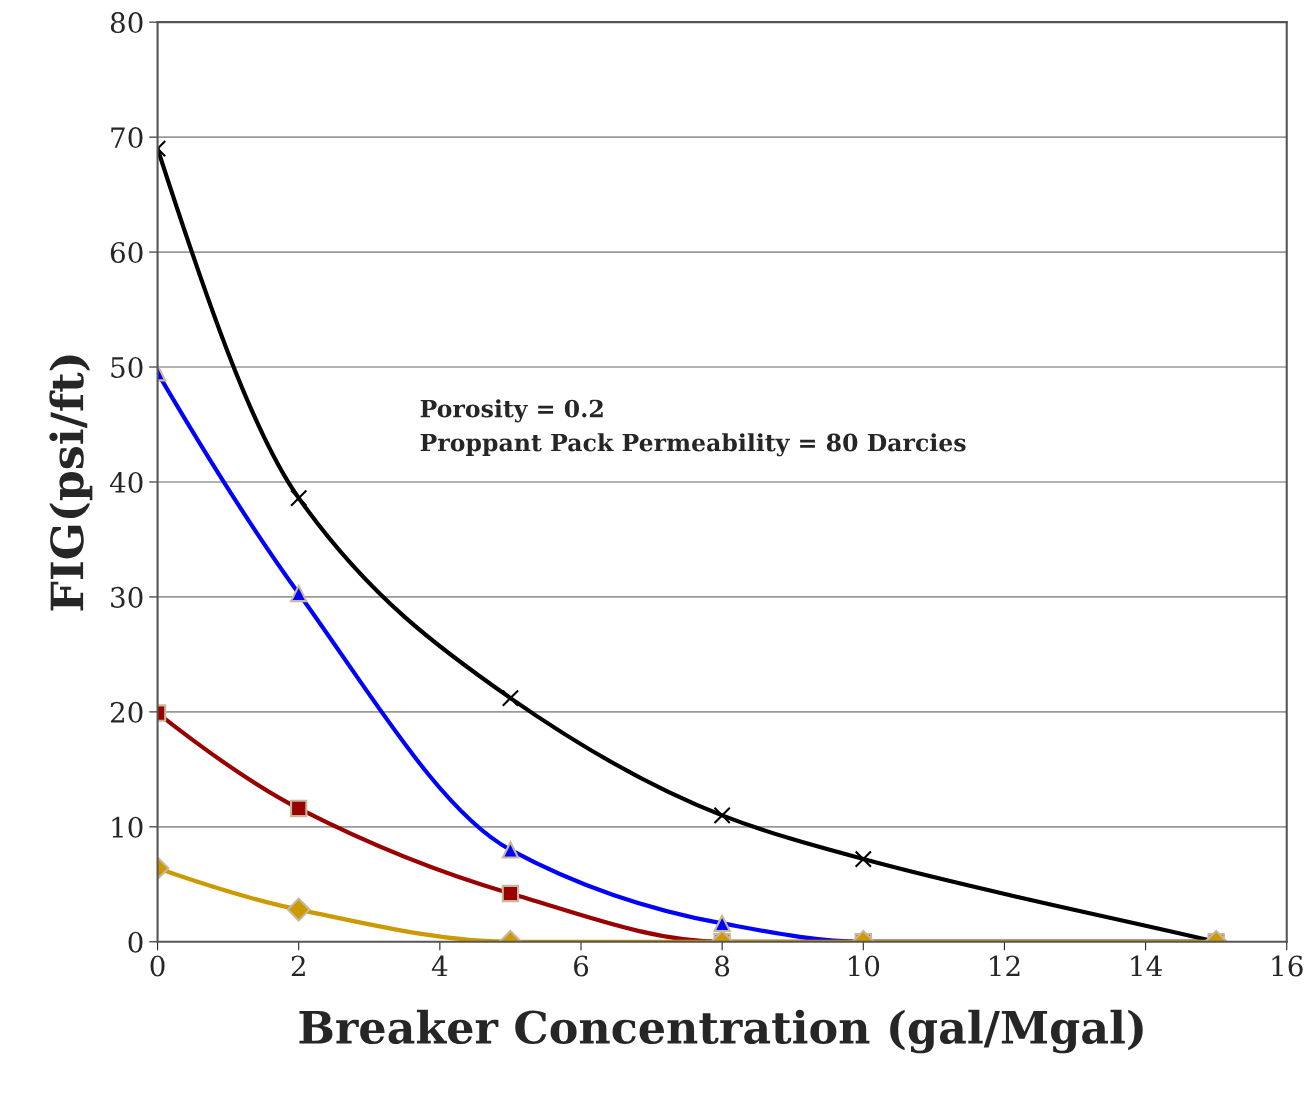 The height and width of the screenshot is (1108, 1313). I want to click on x-tick-label: 8, so click(722, 966).